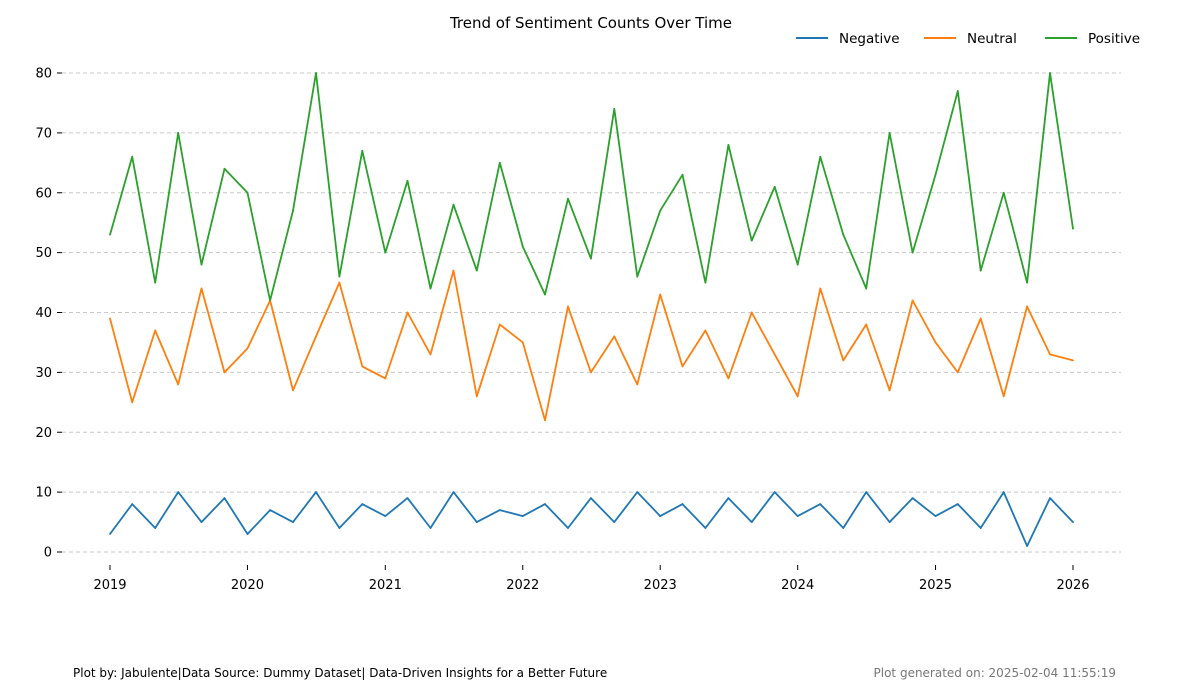 Image resolution: width=1200 pixels, height=700 pixels. I want to click on x-tick-label: 2026, so click(1072, 585).